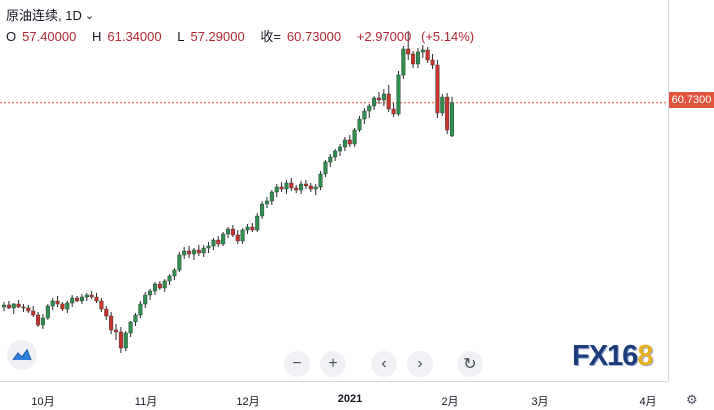  What do you see at coordinates (217, 36) in the screenshot?
I see `low-value: 57.29000` at bounding box center [217, 36].